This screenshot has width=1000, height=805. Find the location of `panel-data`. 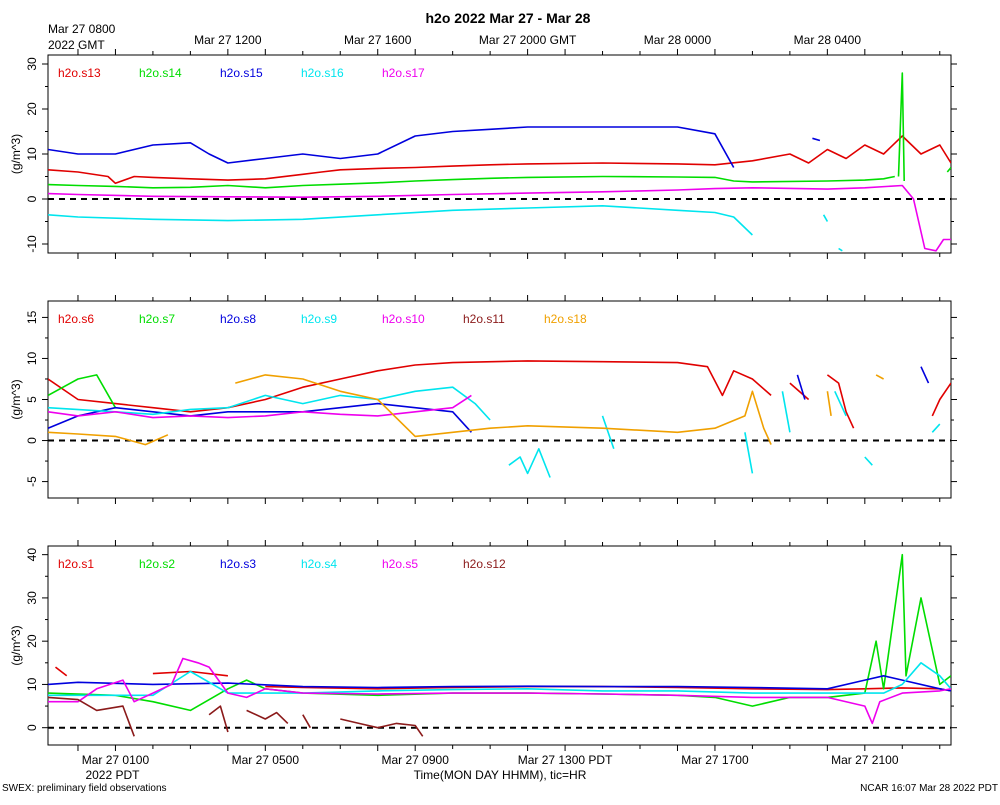

panel-data is located at coordinates (499, 419).